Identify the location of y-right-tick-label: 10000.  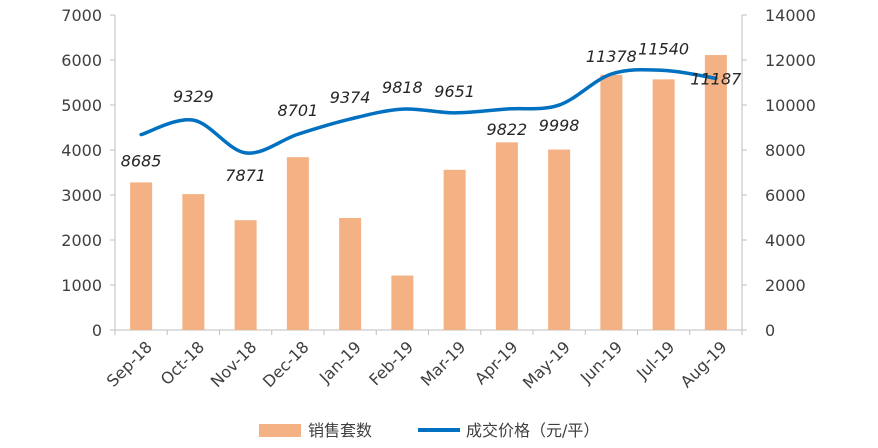
(790, 105).